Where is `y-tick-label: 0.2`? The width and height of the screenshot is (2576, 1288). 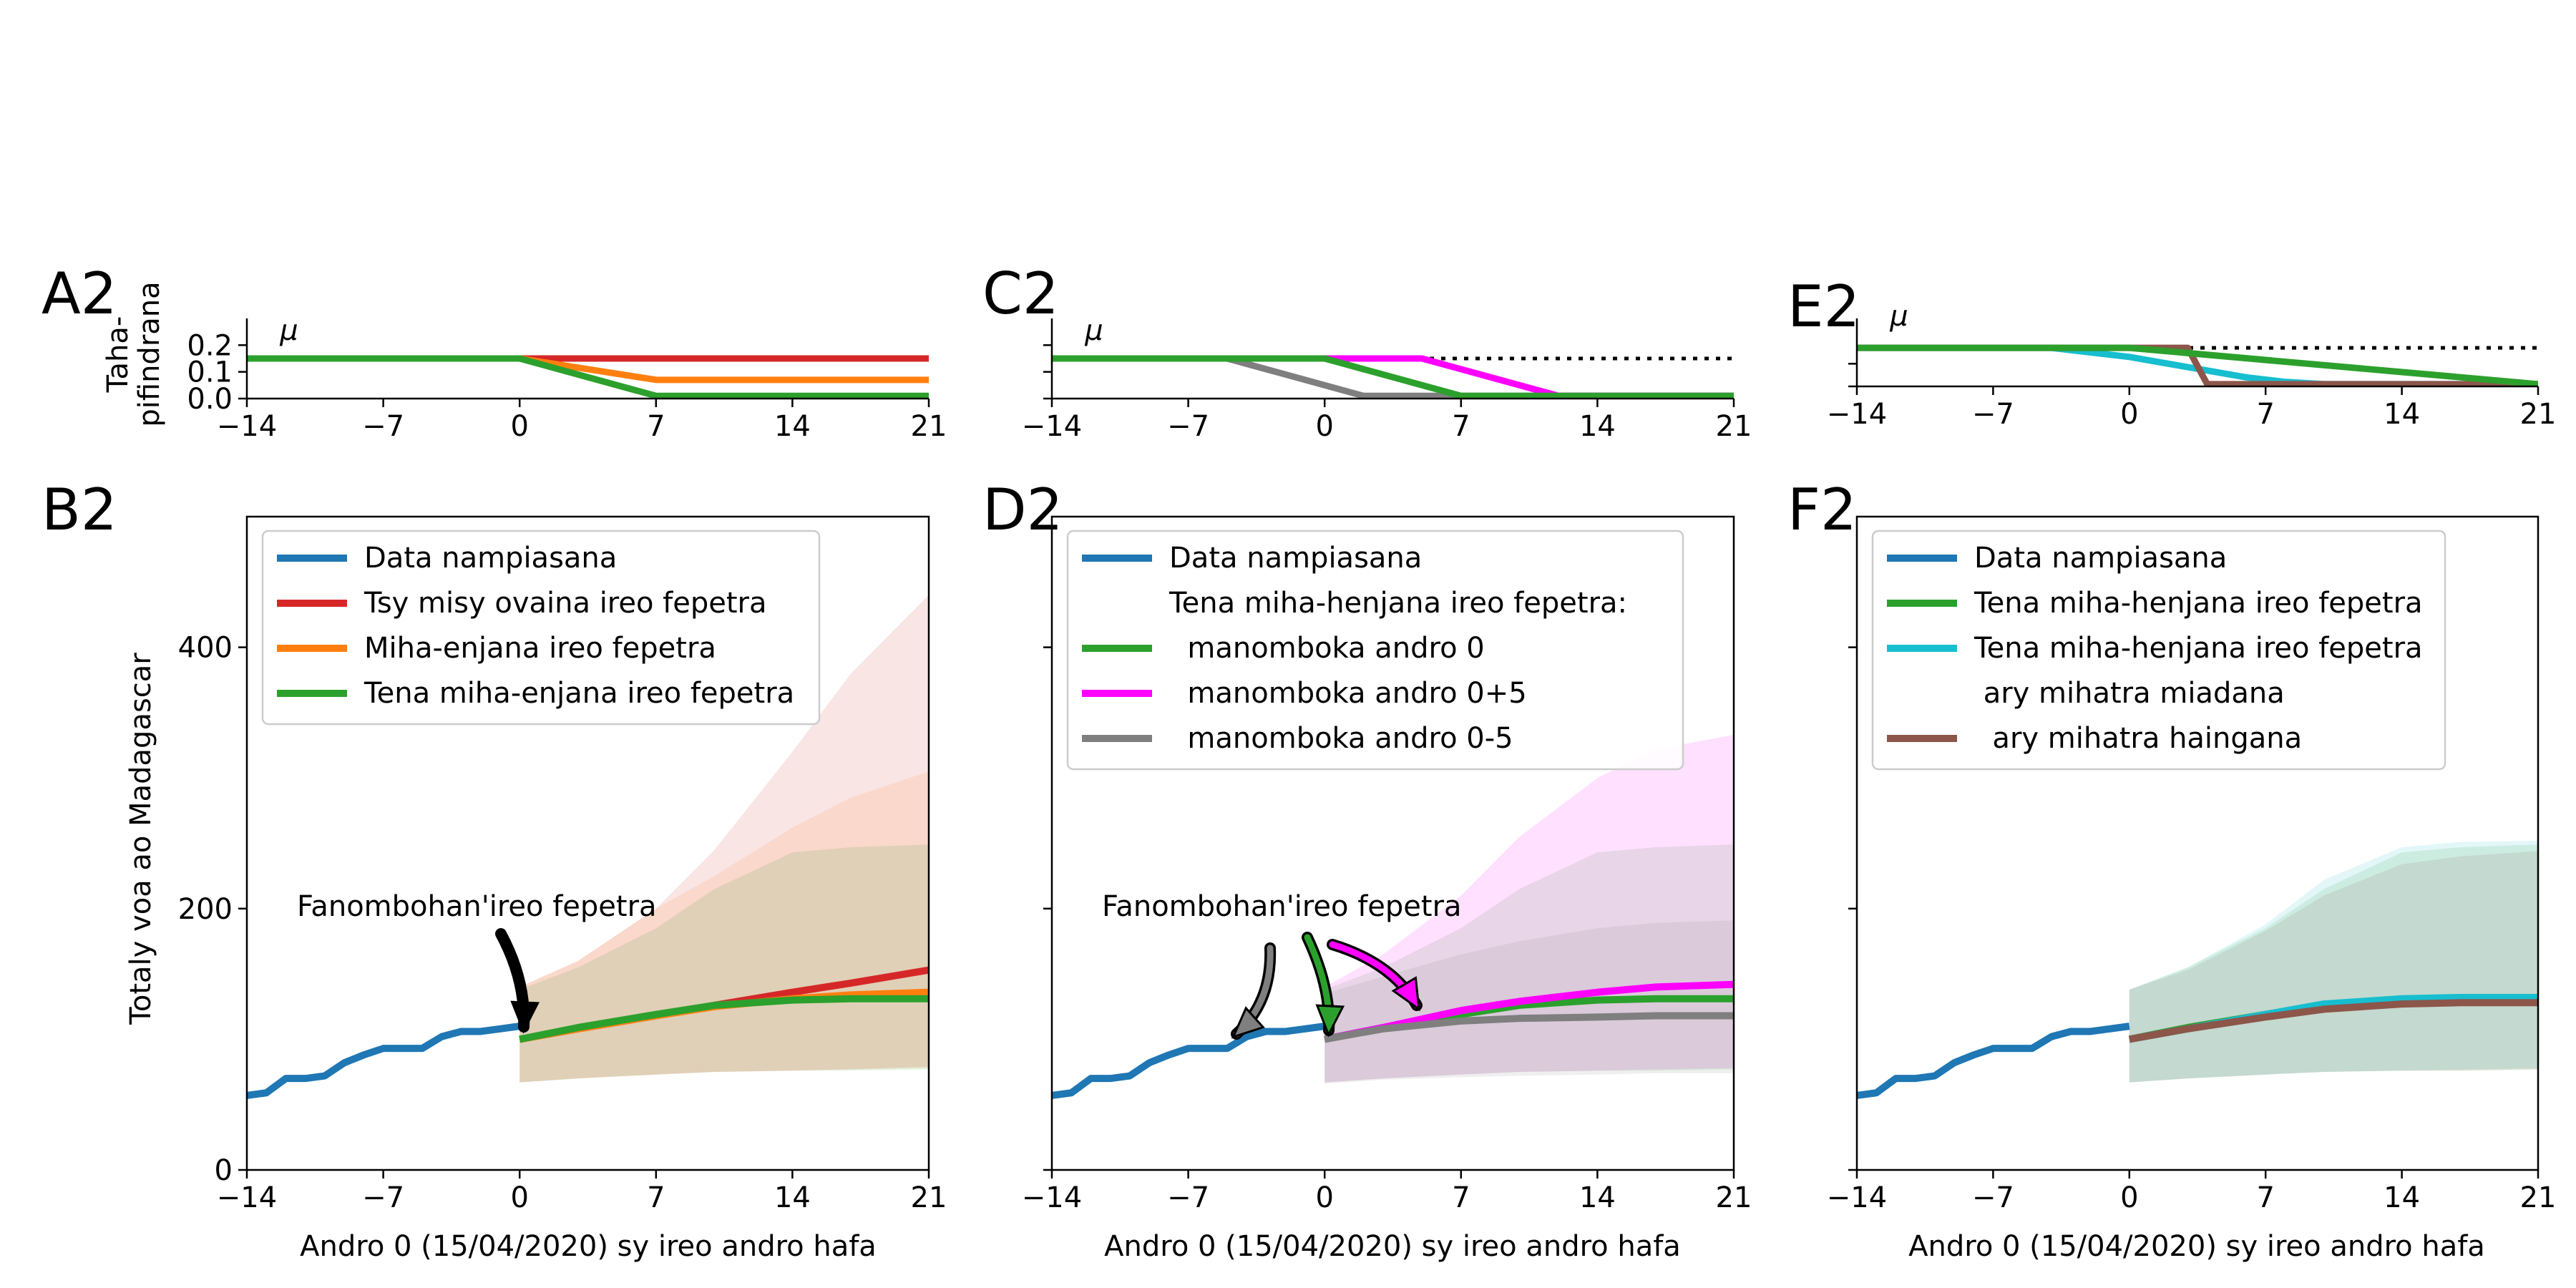 y-tick-label: 0.2 is located at coordinates (210, 345).